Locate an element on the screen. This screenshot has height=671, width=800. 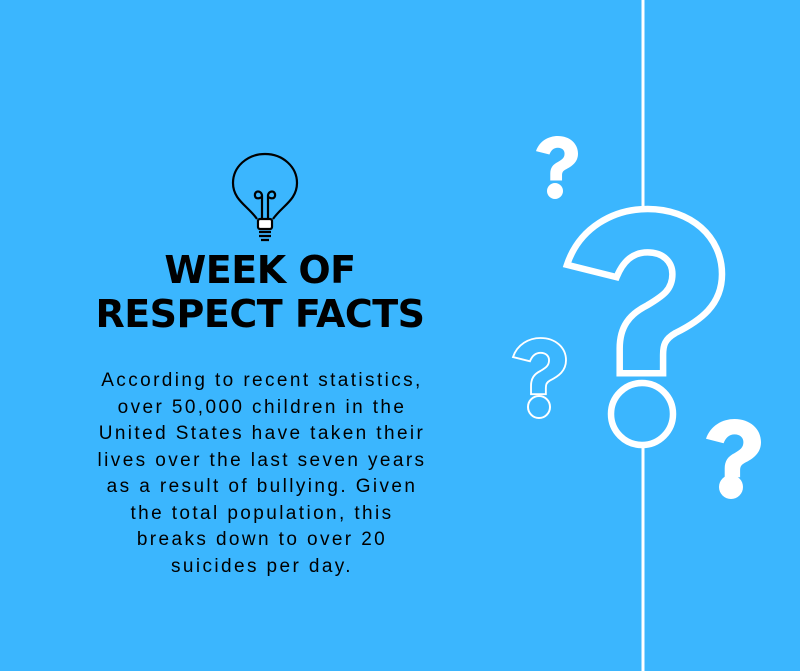
small-filled-question-mark-icon is located at coordinates (557, 167).